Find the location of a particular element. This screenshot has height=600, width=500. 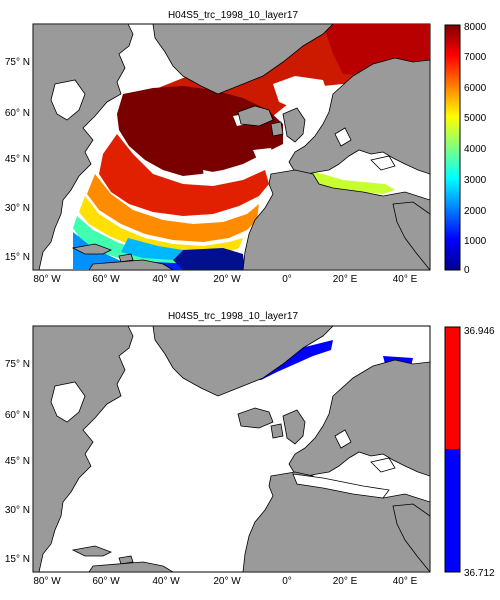

y-tick-30n-p2: 30° N is located at coordinates (17, 510).